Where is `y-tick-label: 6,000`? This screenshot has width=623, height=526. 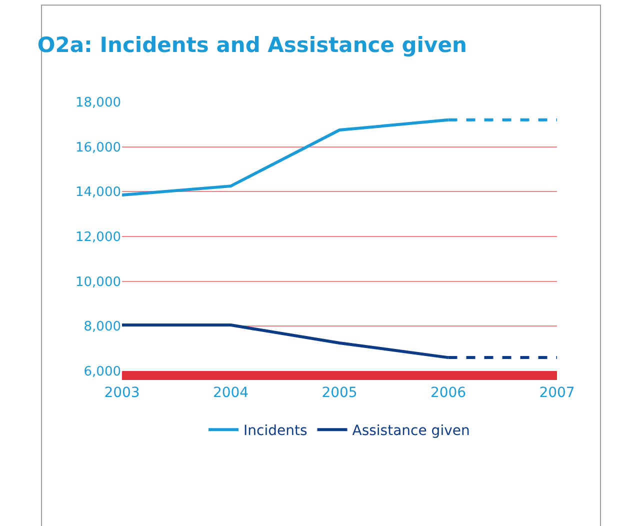 y-tick-label: 6,000 is located at coordinates (102, 372).